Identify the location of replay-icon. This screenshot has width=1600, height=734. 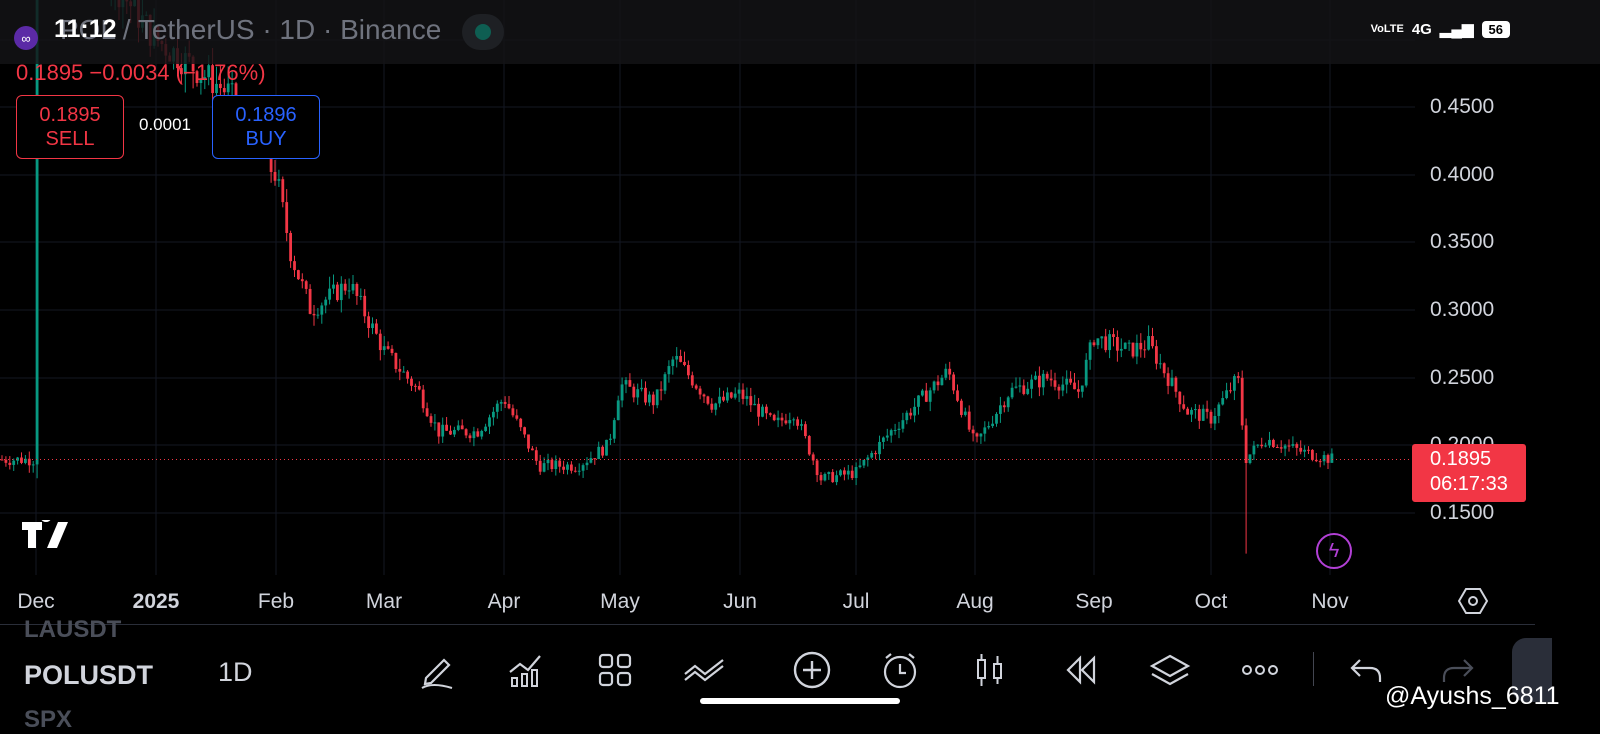
(1080, 670).